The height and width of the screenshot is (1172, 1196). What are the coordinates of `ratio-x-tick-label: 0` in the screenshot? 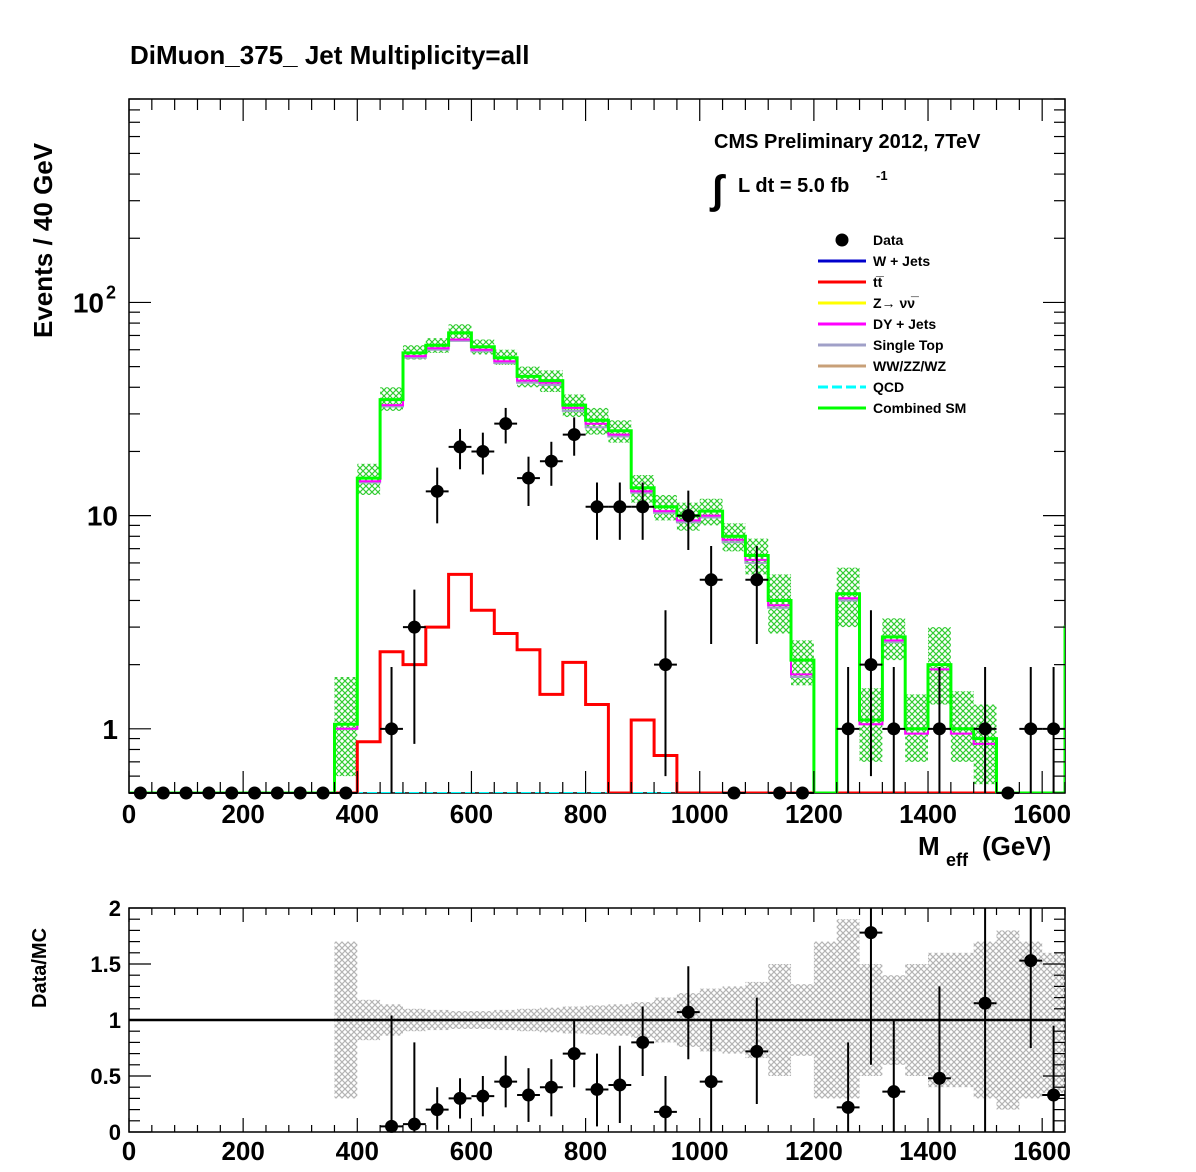 It's located at (129, 1151).